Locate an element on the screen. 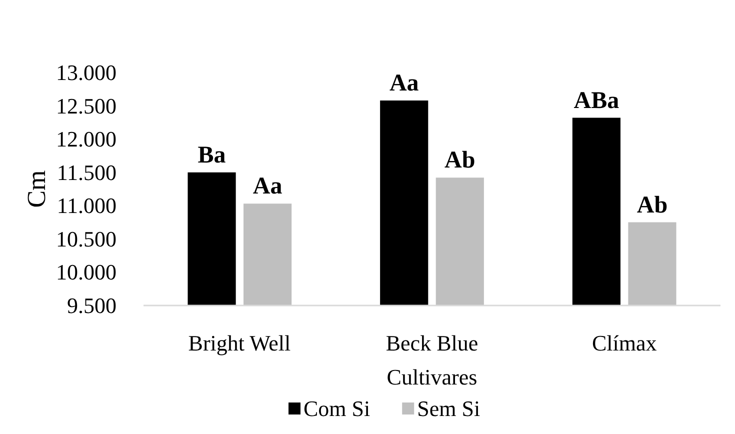  y-tick-label: 9.500 is located at coordinates (91, 305).